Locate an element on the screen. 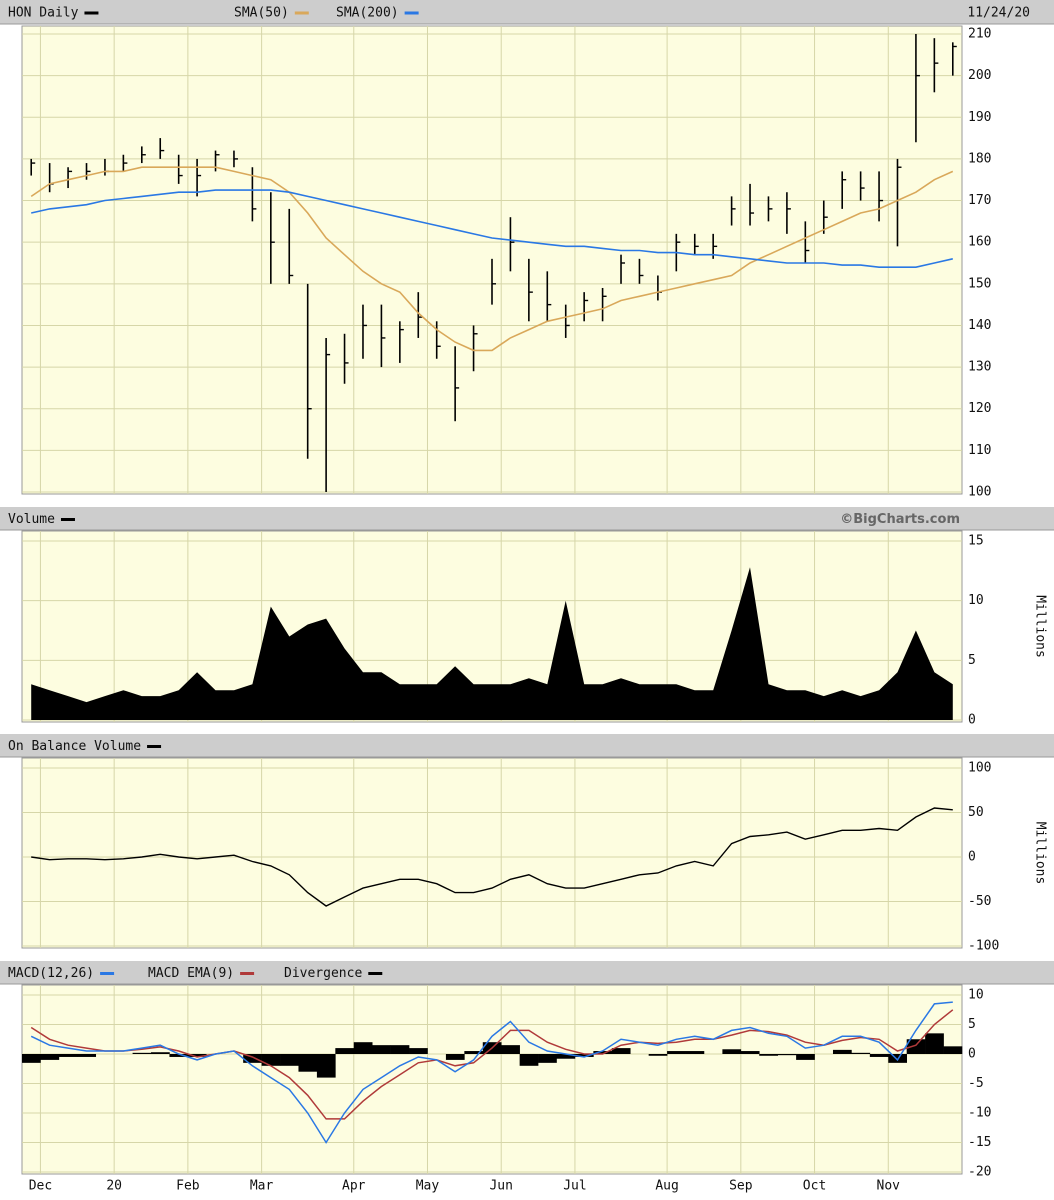 Image resolution: width=1054 pixels, height=1200 pixels. legend-label: MACD(12,26) is located at coordinates (51, 973).